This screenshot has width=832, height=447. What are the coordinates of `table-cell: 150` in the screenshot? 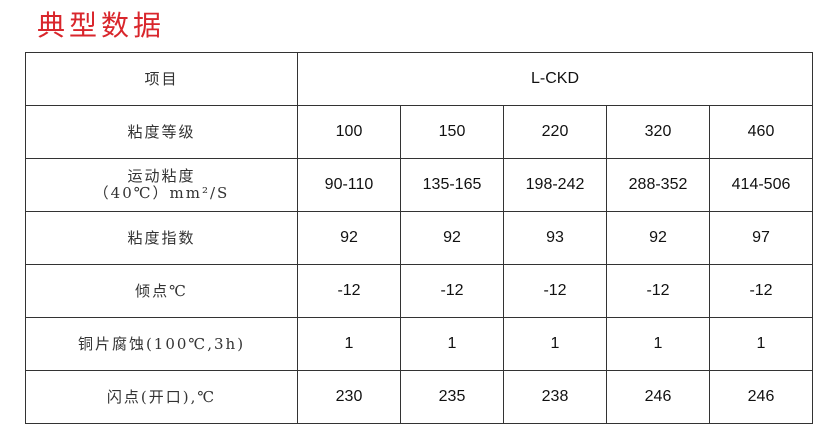 It's located at (452, 132).